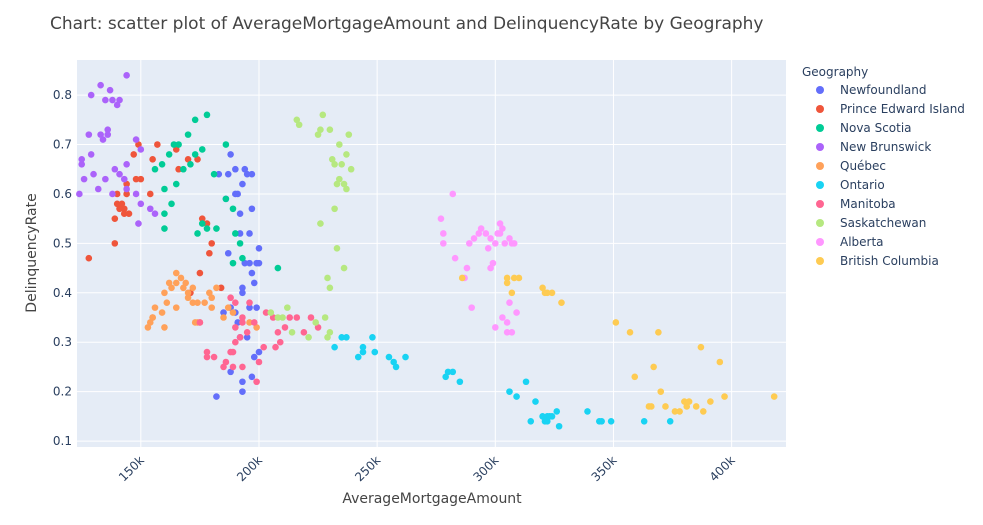 The image size is (983, 525). Describe the element at coordinates (62, 243) in the screenshot. I see `y-tick-label: 0.5` at that location.